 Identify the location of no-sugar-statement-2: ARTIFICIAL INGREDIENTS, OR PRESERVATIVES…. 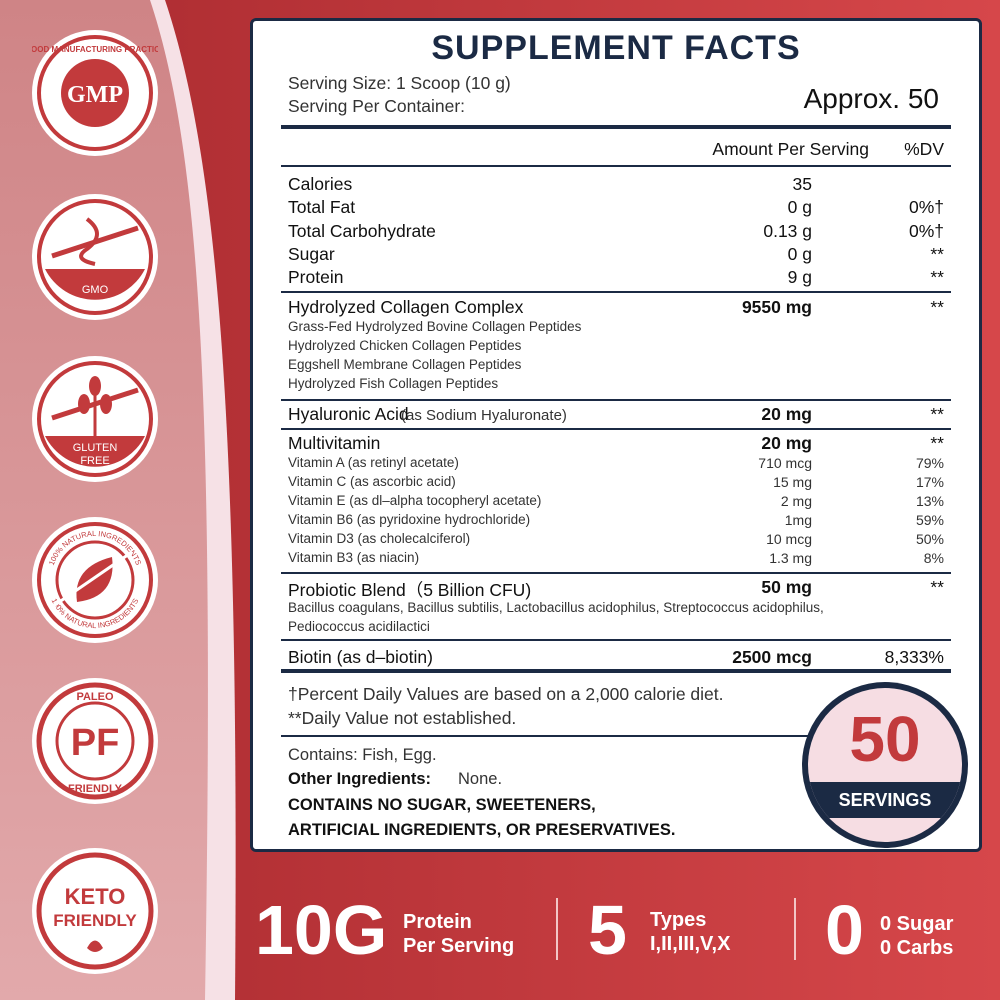
(482, 830).